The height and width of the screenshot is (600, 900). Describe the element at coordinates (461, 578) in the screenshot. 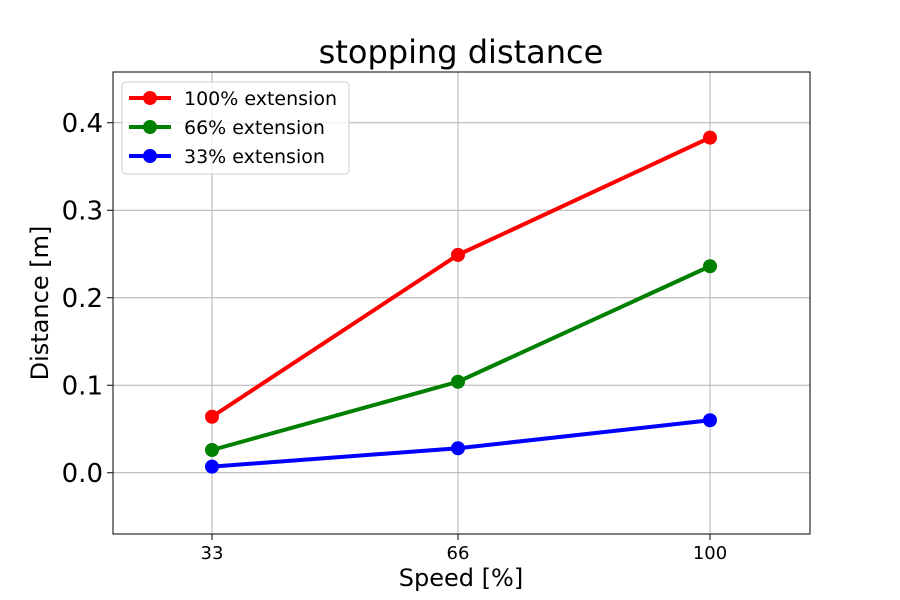

I see `x-axis-label: Speed [%]` at that location.